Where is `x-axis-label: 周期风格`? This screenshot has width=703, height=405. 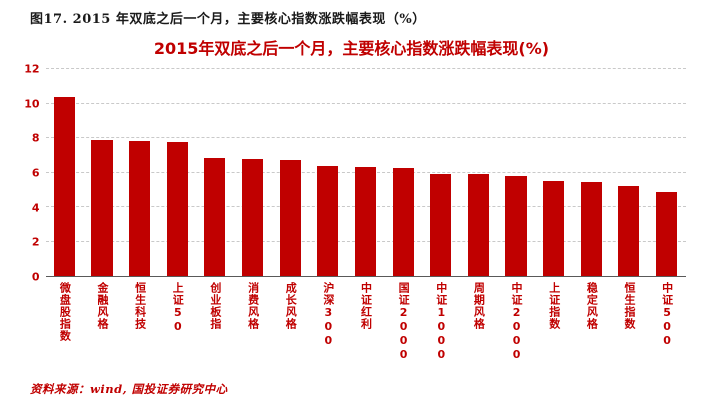 x-axis-label: 周期风格 is located at coordinates (479, 306).